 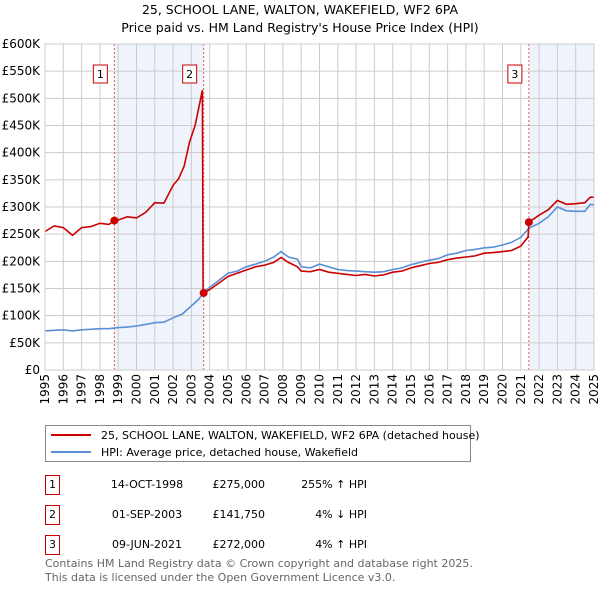 I want to click on transaction-price: £141,750, so click(x=239, y=514).